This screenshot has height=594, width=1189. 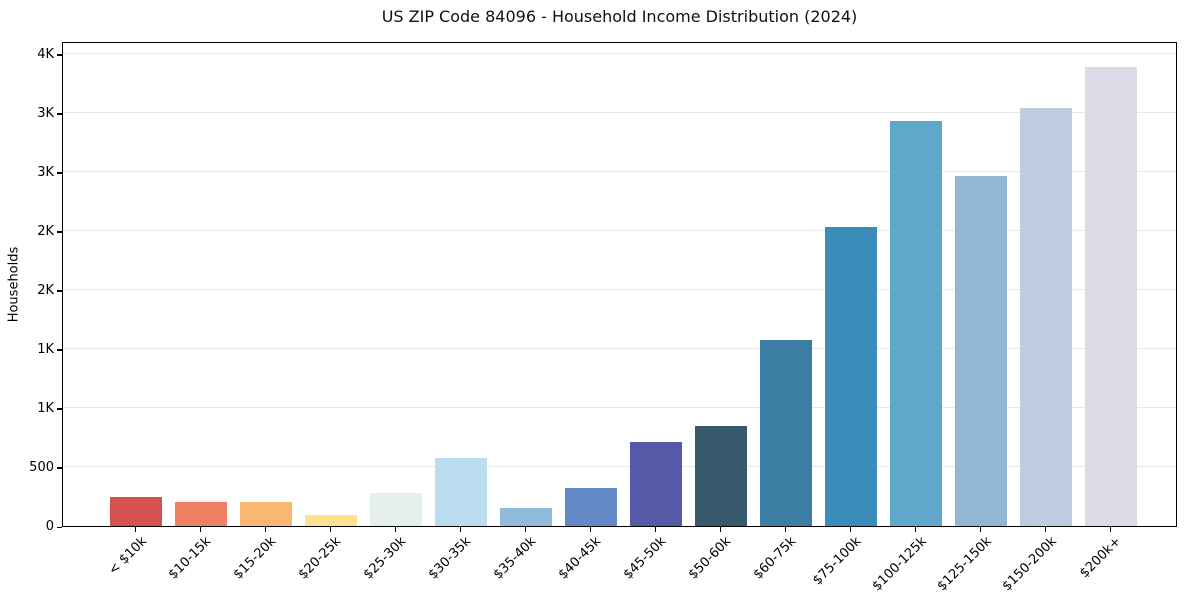 I want to click on bar-10k, so click(x=136, y=511).